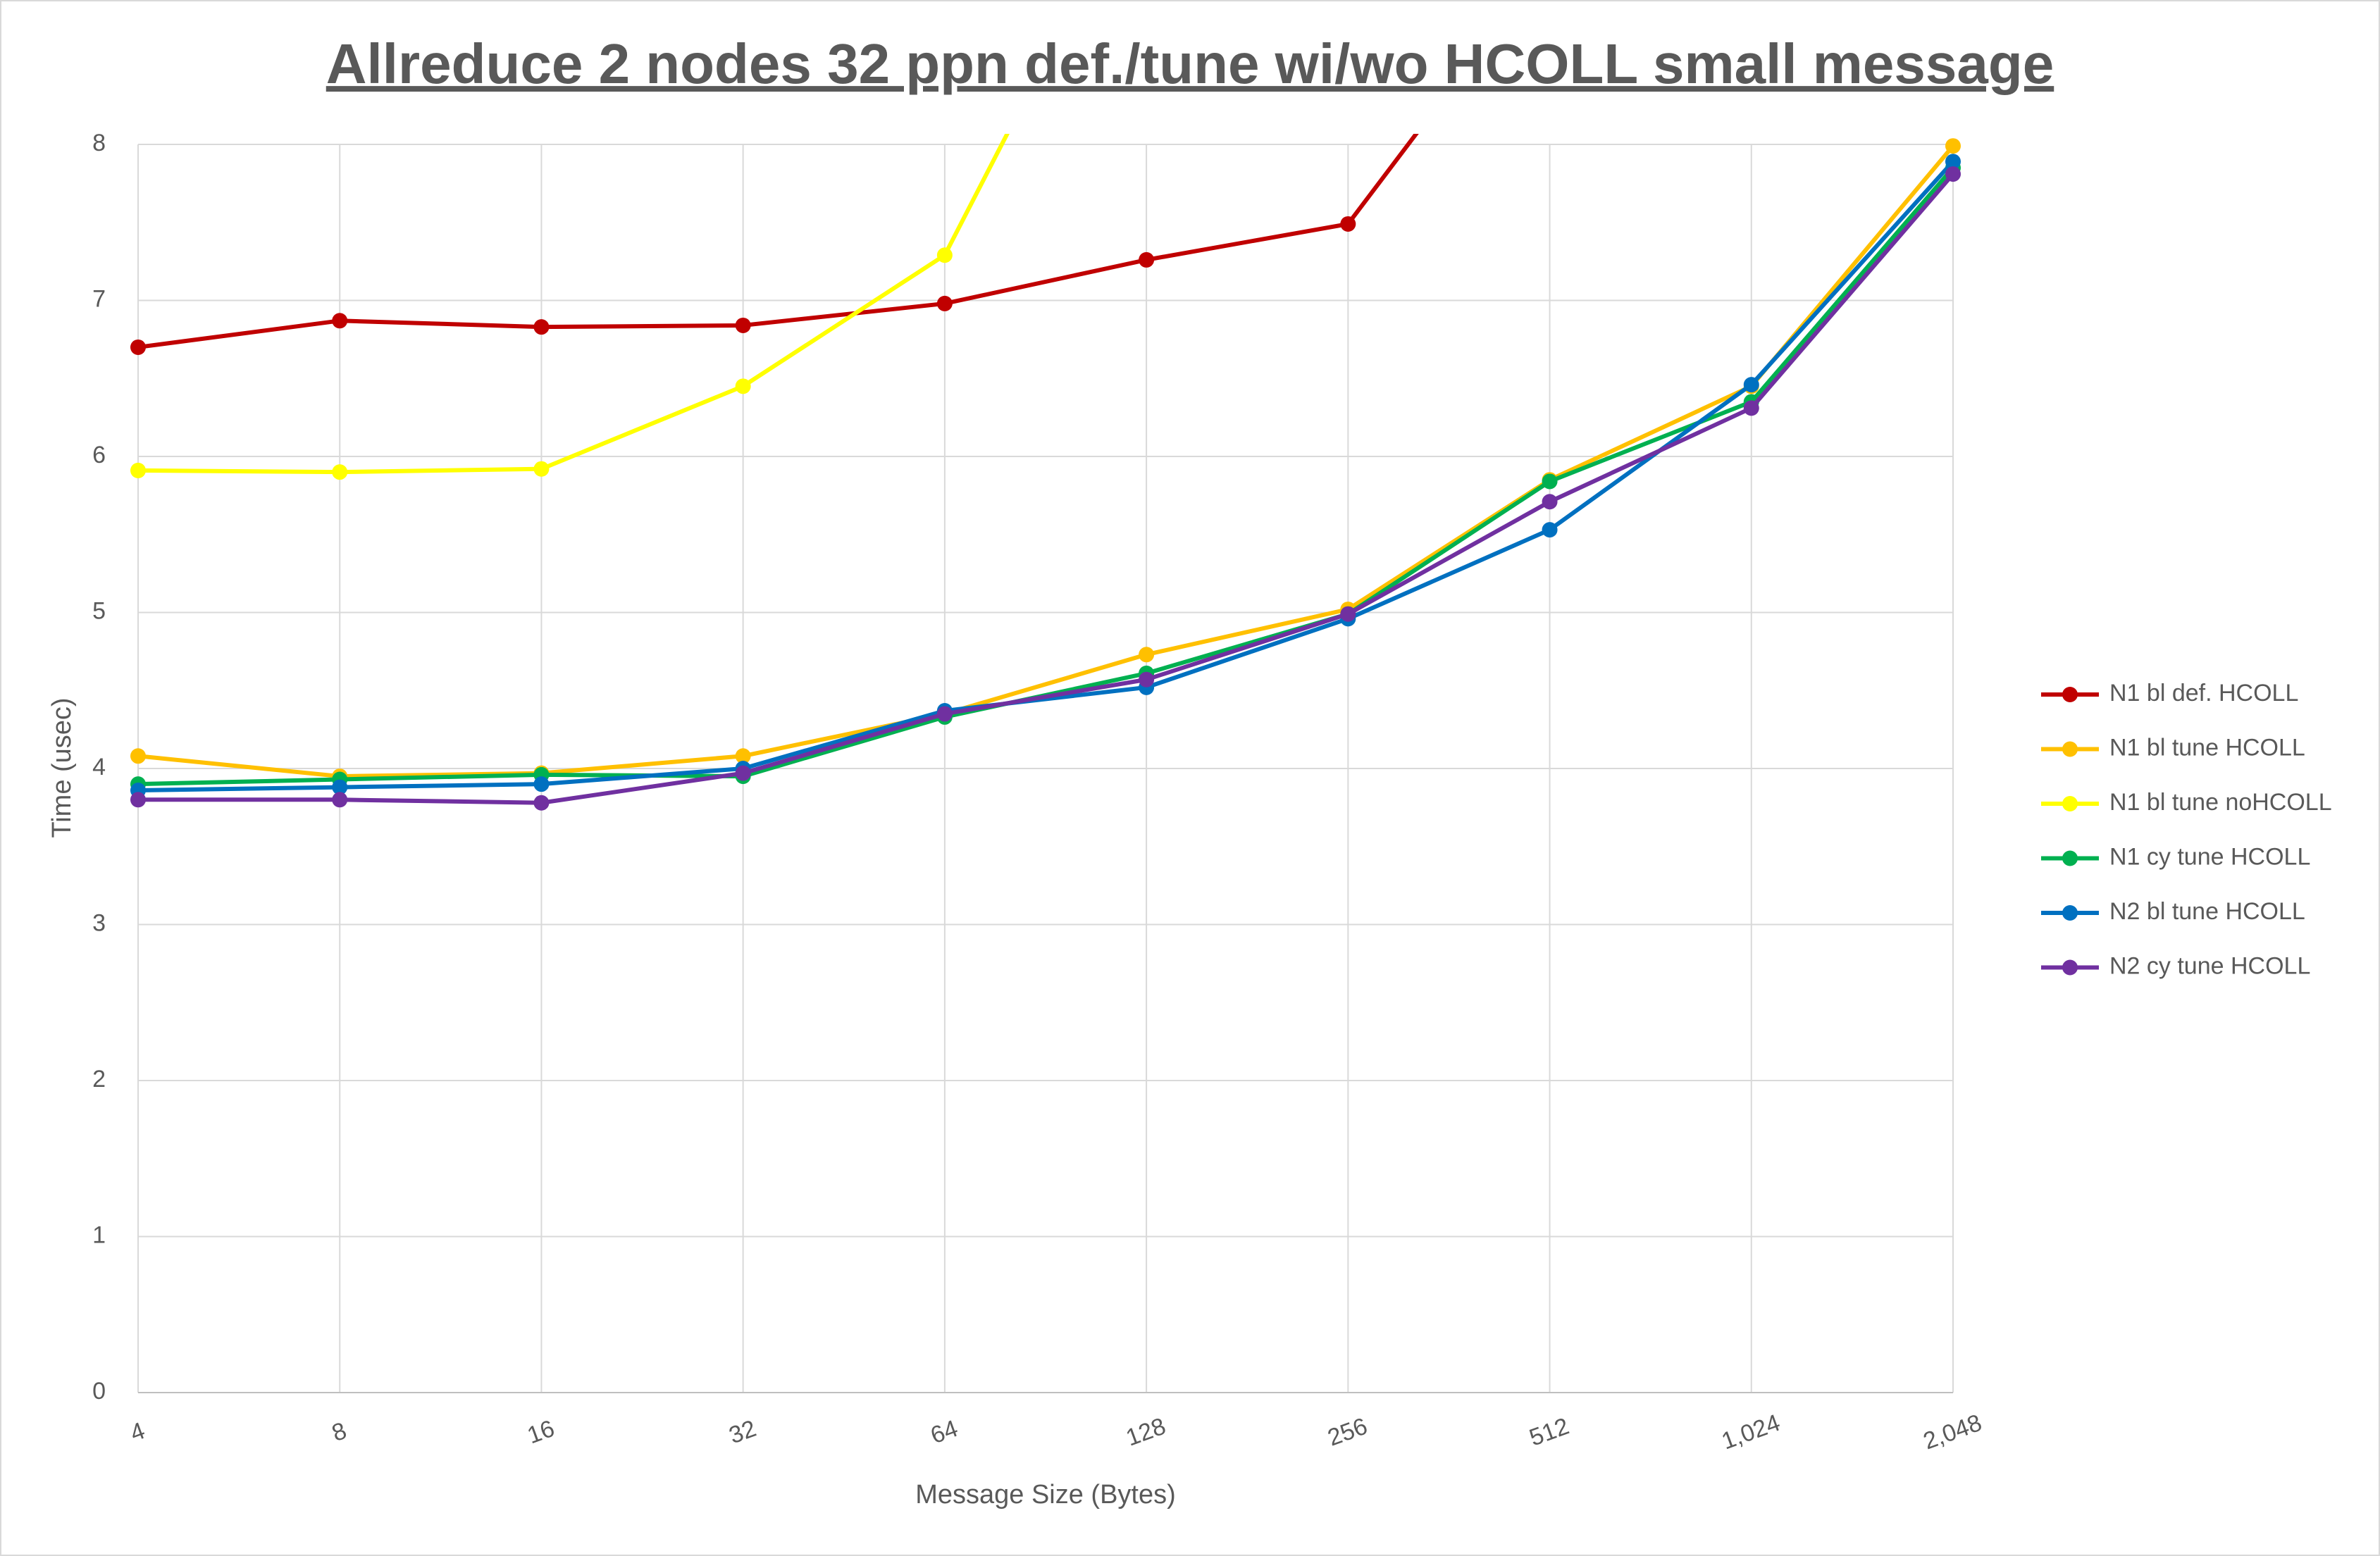 The height and width of the screenshot is (1556, 2380). I want to click on y-tick-label: 5, so click(99, 610).